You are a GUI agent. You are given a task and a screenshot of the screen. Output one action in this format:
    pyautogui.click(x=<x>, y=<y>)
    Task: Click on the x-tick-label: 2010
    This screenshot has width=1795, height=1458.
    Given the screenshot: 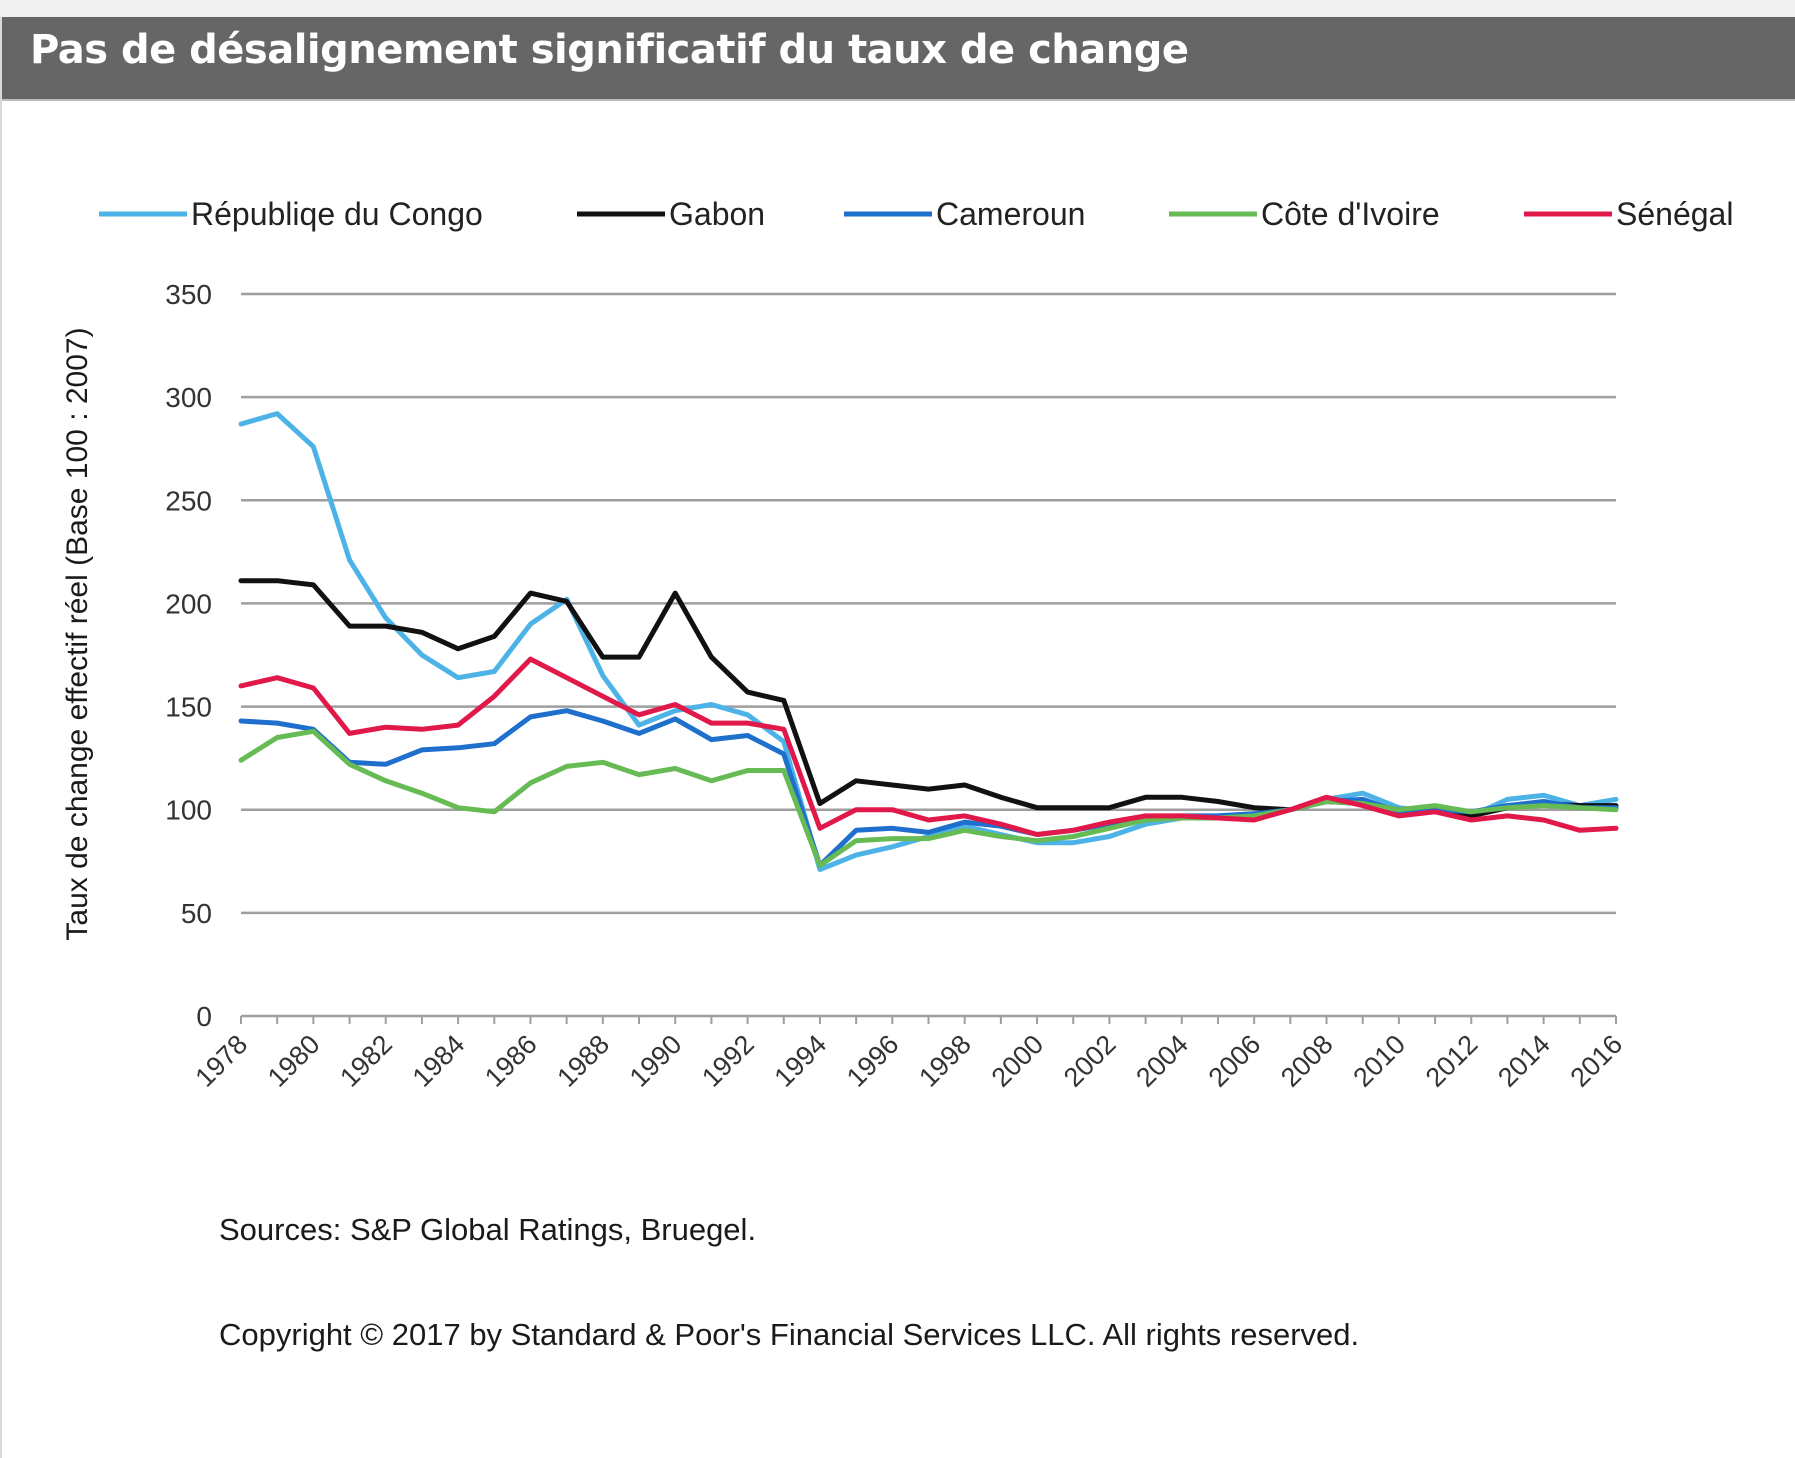 What is the action you would take?
    pyautogui.click(x=1379, y=1061)
    